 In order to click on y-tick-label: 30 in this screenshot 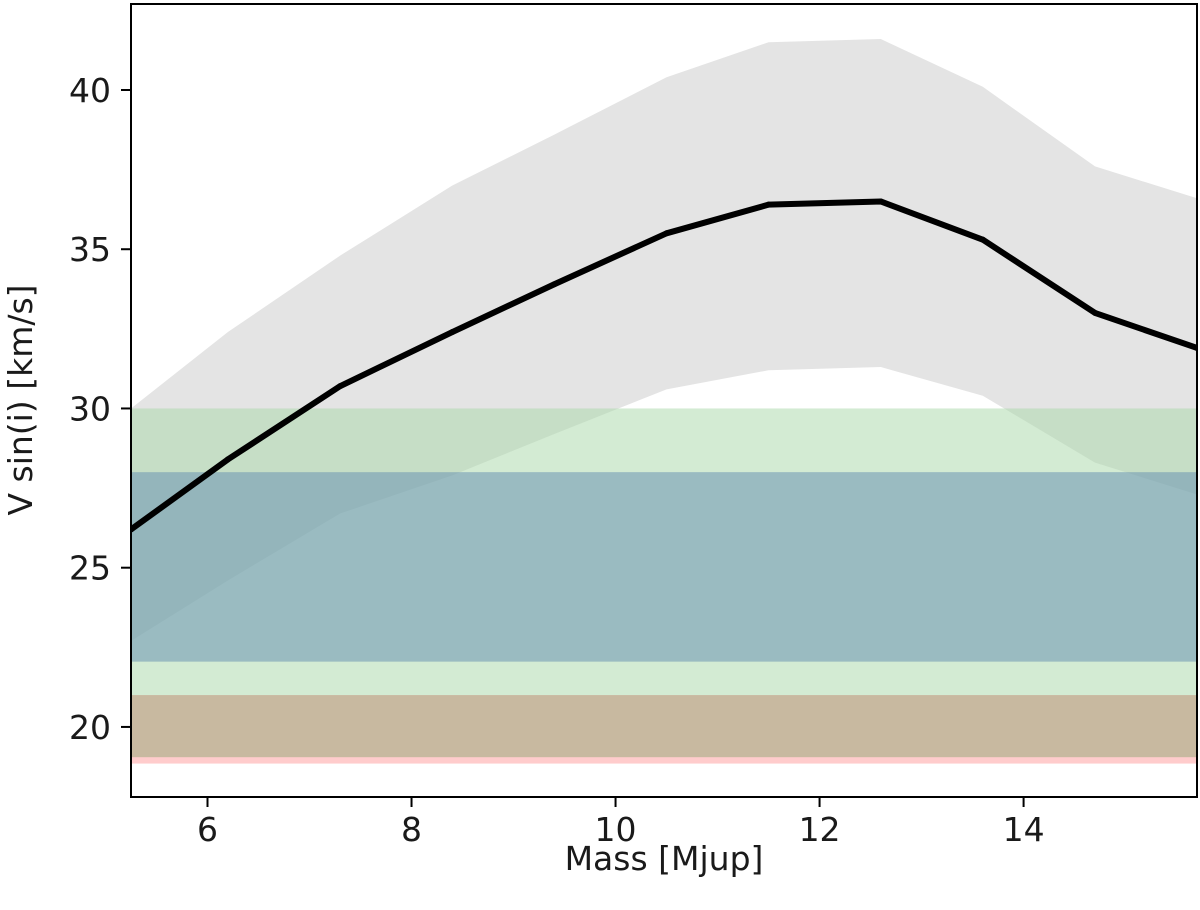, I will do `click(90, 408)`.